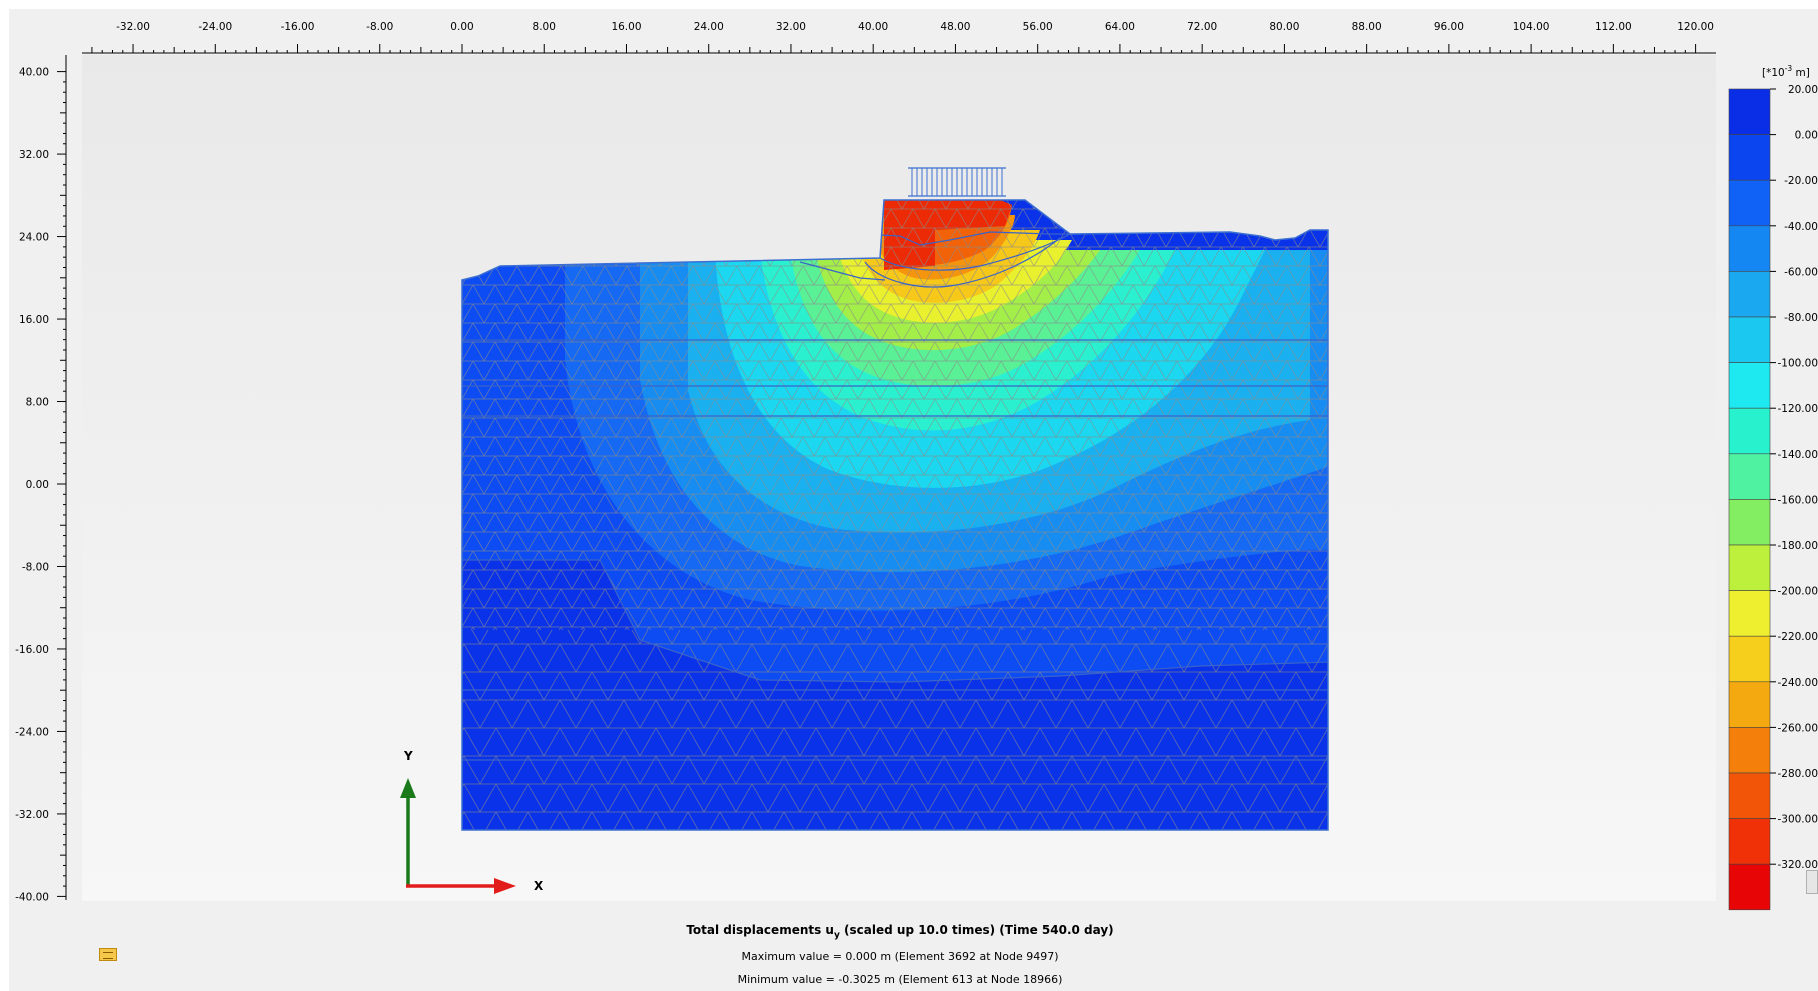  What do you see at coordinates (1449, 27) in the screenshot?
I see `x-tick-label: 96.00` at bounding box center [1449, 27].